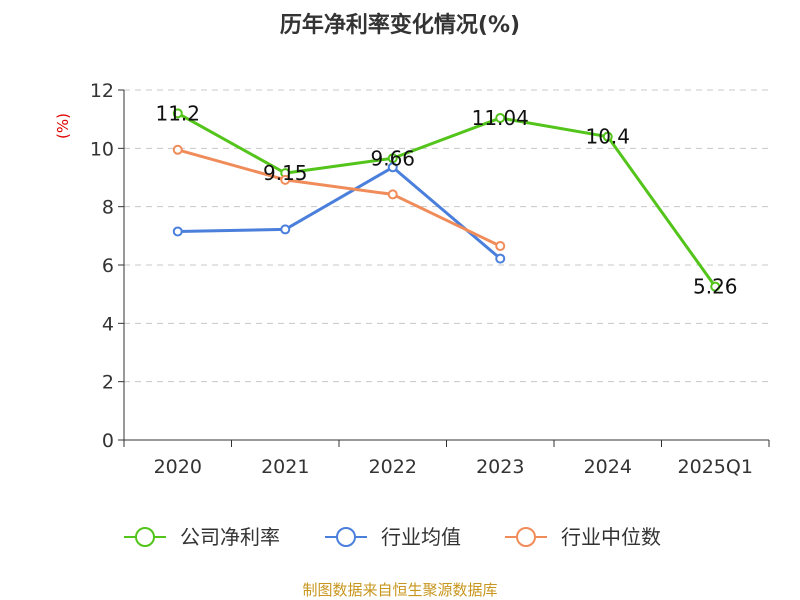 This screenshot has width=800, height=600. What do you see at coordinates (230, 537) in the screenshot?
I see `legend-label-0: 公司净利率` at bounding box center [230, 537].